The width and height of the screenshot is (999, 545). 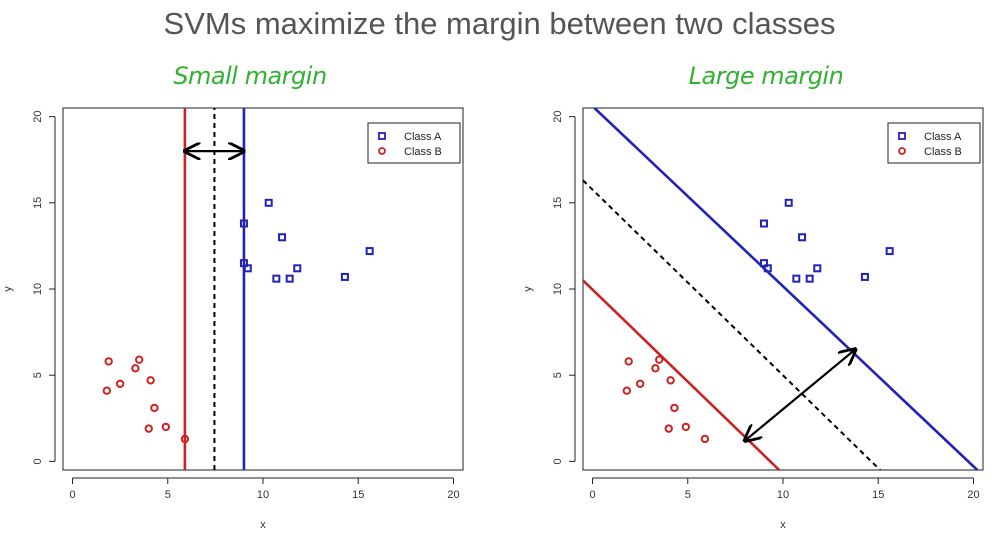 What do you see at coordinates (214, 289) in the screenshot?
I see `boundary-lines` at bounding box center [214, 289].